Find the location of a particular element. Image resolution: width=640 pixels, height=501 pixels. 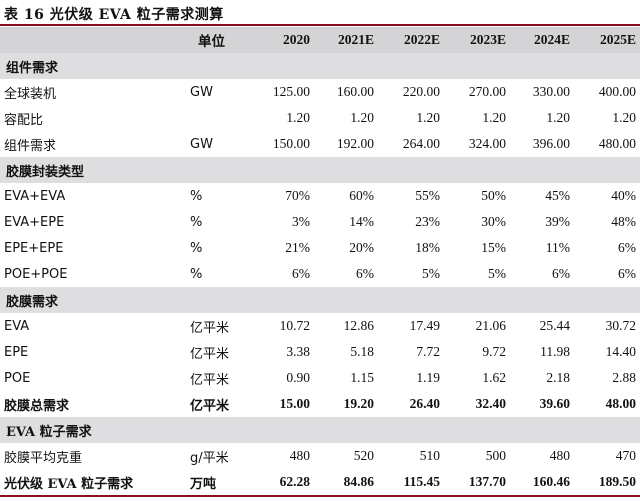

header-year: 2020 is located at coordinates (282, 40).